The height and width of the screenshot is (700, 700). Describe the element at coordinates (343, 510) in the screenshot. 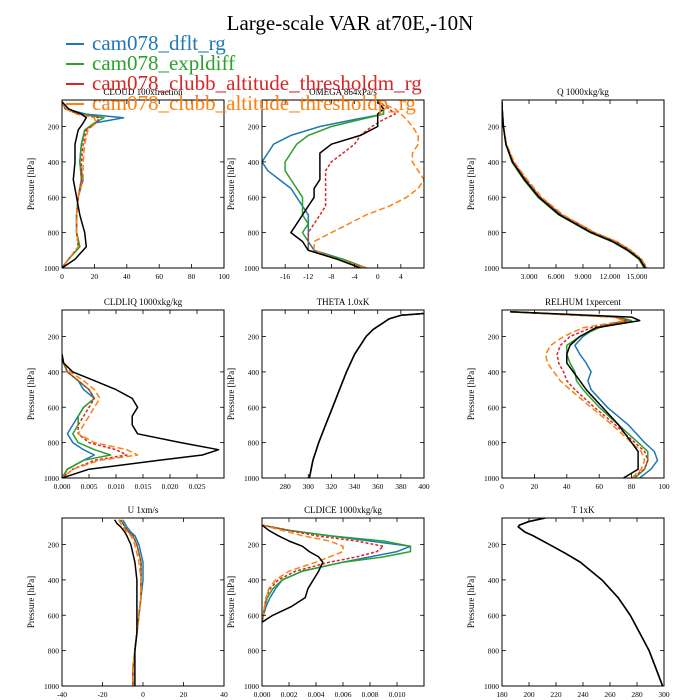

I see `panel-title: CLDICE 1000xkg/kg` at that location.